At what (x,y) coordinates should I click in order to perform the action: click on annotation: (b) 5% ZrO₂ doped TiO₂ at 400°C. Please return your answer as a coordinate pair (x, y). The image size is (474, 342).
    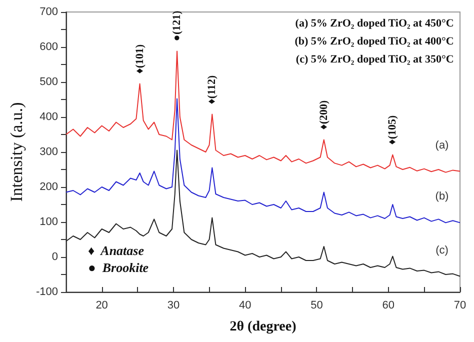
    Looking at the image, I should click on (374, 42).